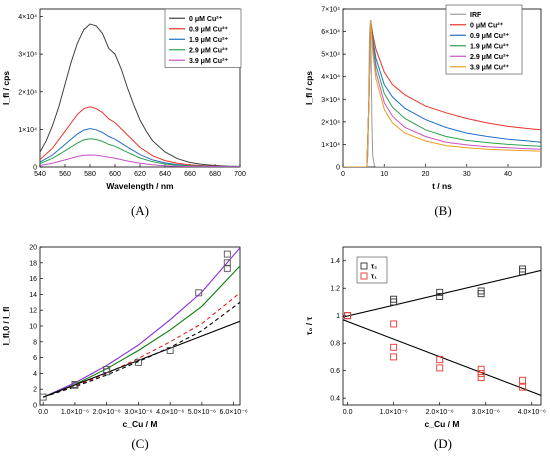 This screenshot has width=550, height=463. Describe the element at coordinates (140, 186) in the screenshot. I see `x-axis-label: Wavelength / nm` at that location.